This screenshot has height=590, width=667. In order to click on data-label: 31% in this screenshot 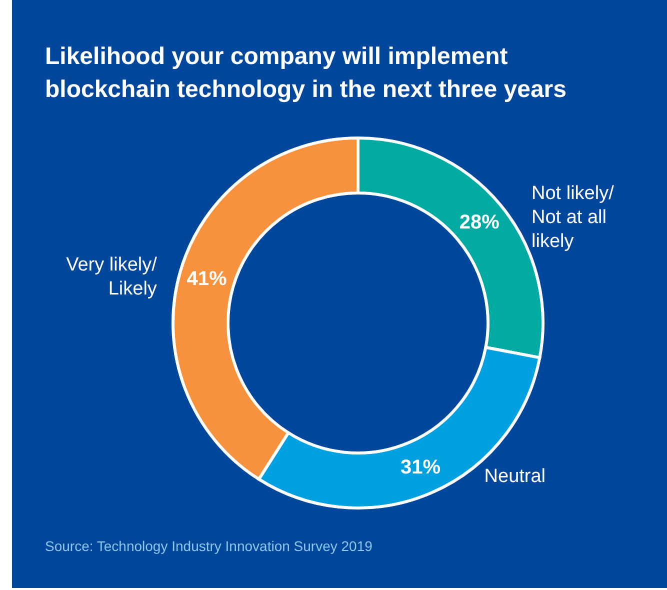, I will do `click(420, 467)`.